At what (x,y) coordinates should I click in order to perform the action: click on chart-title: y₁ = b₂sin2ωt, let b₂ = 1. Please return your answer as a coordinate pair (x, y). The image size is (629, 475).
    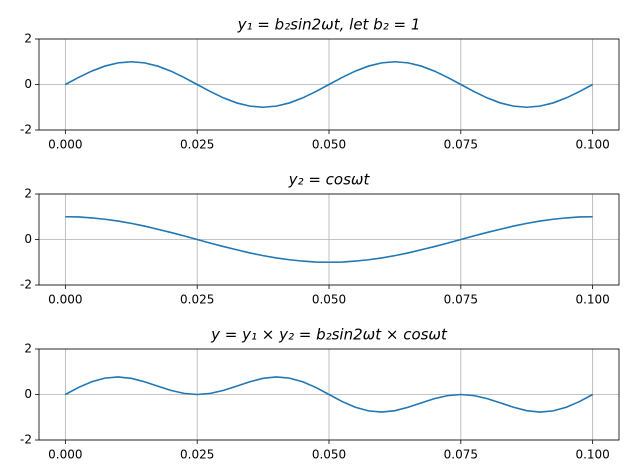
    Looking at the image, I should click on (329, 25).